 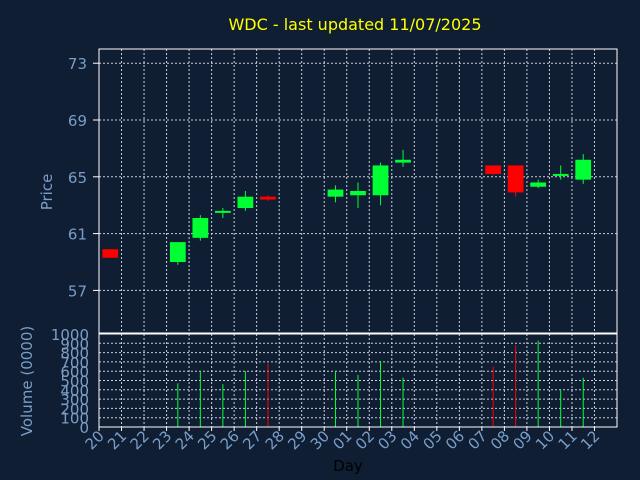 What do you see at coordinates (77, 291) in the screenshot?
I see `price-tick-label: 57` at bounding box center [77, 291].